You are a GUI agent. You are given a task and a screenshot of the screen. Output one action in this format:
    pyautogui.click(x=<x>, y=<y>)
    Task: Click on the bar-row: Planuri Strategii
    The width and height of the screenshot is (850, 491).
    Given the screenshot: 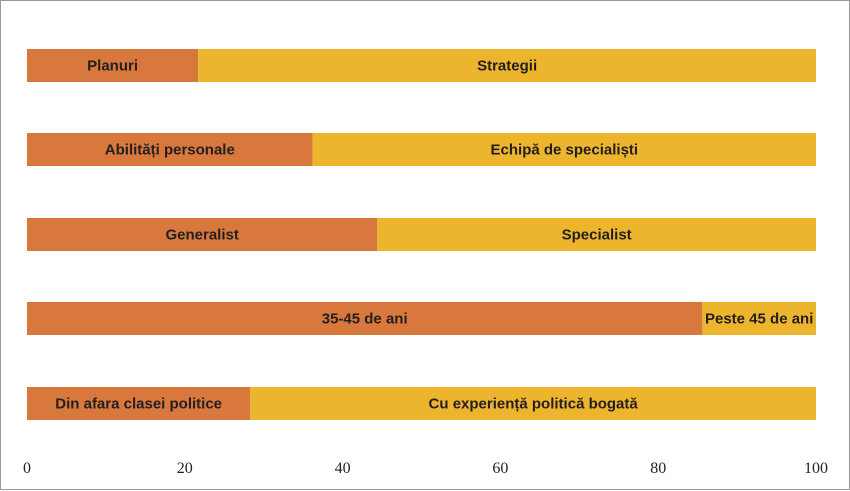 What is the action you would take?
    pyautogui.click(x=421, y=65)
    